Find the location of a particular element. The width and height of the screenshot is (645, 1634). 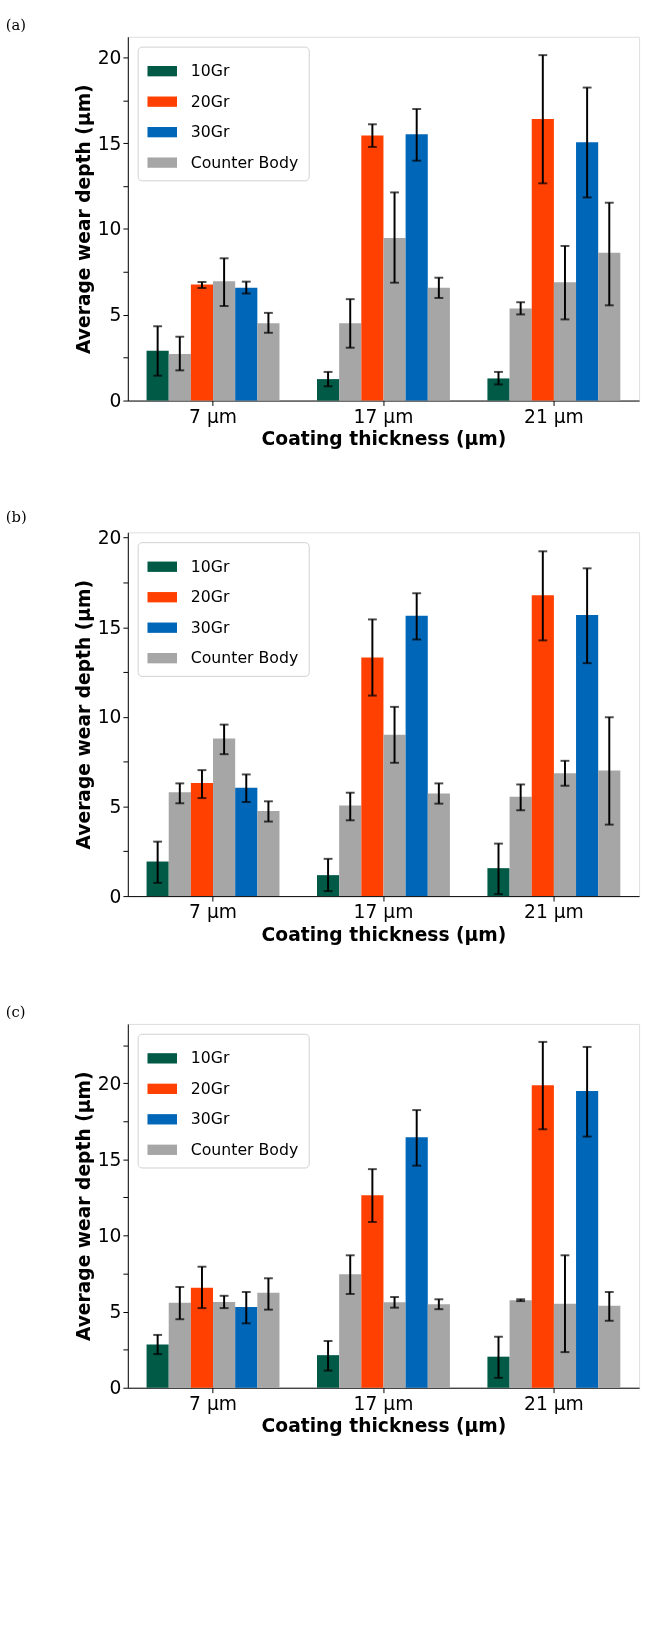

chart-title: (b) is located at coordinates (16, 516).